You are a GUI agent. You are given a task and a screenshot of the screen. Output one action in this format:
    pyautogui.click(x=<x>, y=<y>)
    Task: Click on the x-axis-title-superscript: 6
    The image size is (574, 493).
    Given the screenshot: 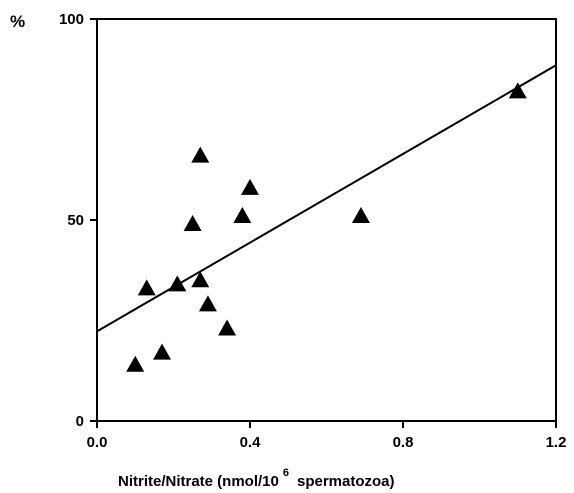 What is the action you would take?
    pyautogui.click(x=286, y=473)
    